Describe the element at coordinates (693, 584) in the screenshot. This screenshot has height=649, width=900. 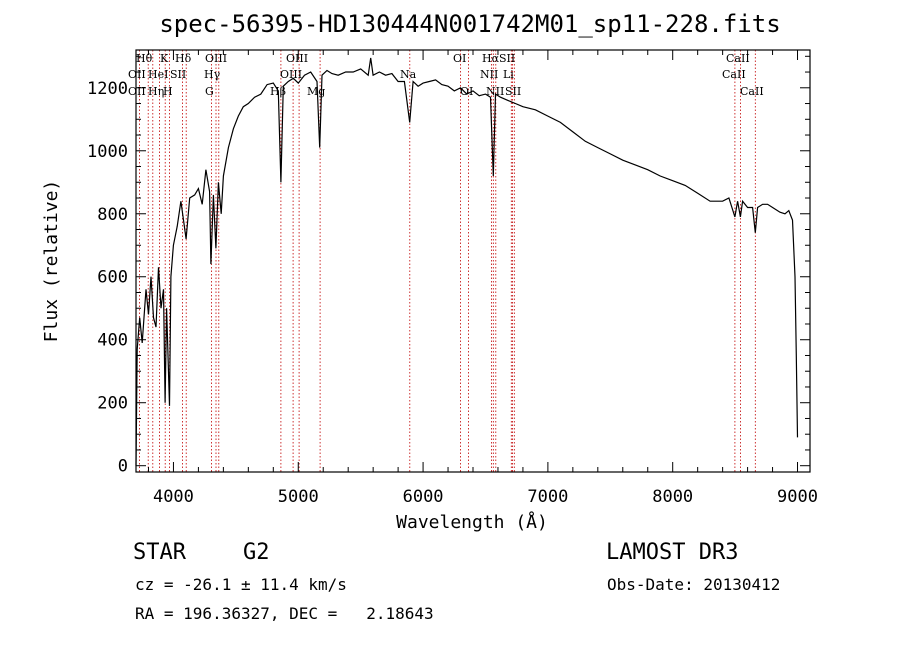
I see `obs-date-text: Obs-Date: 20130412` at that location.